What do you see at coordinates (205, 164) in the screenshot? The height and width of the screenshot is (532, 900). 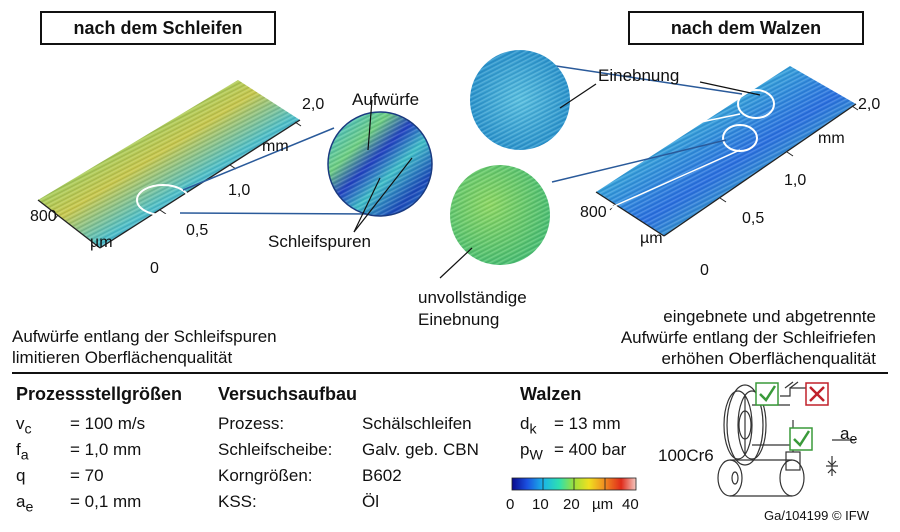 I see `left-surface-plot` at bounding box center [205, 164].